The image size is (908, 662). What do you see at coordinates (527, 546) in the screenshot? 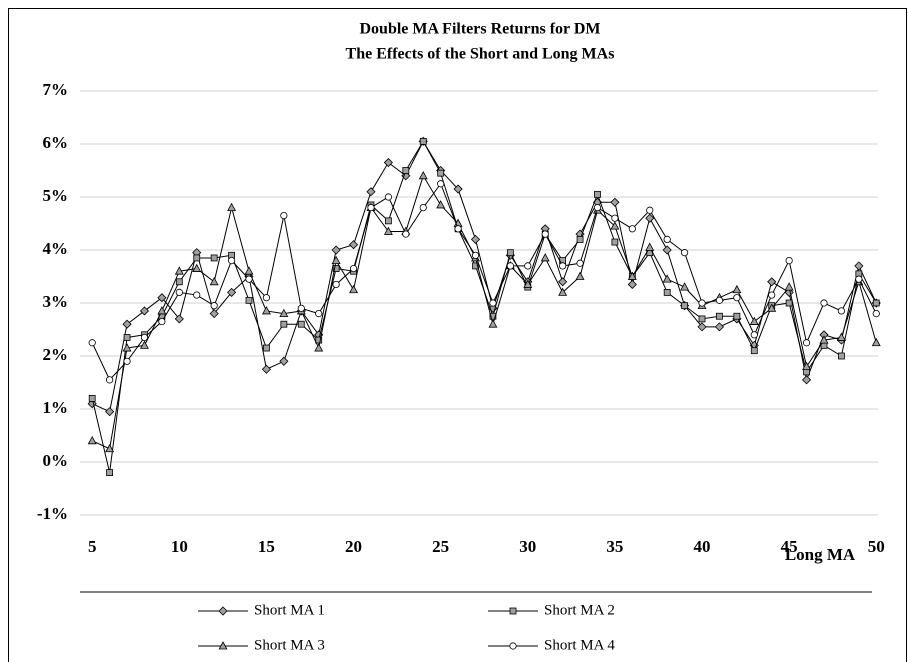
I see `x-tick-label: 30` at bounding box center [527, 546].